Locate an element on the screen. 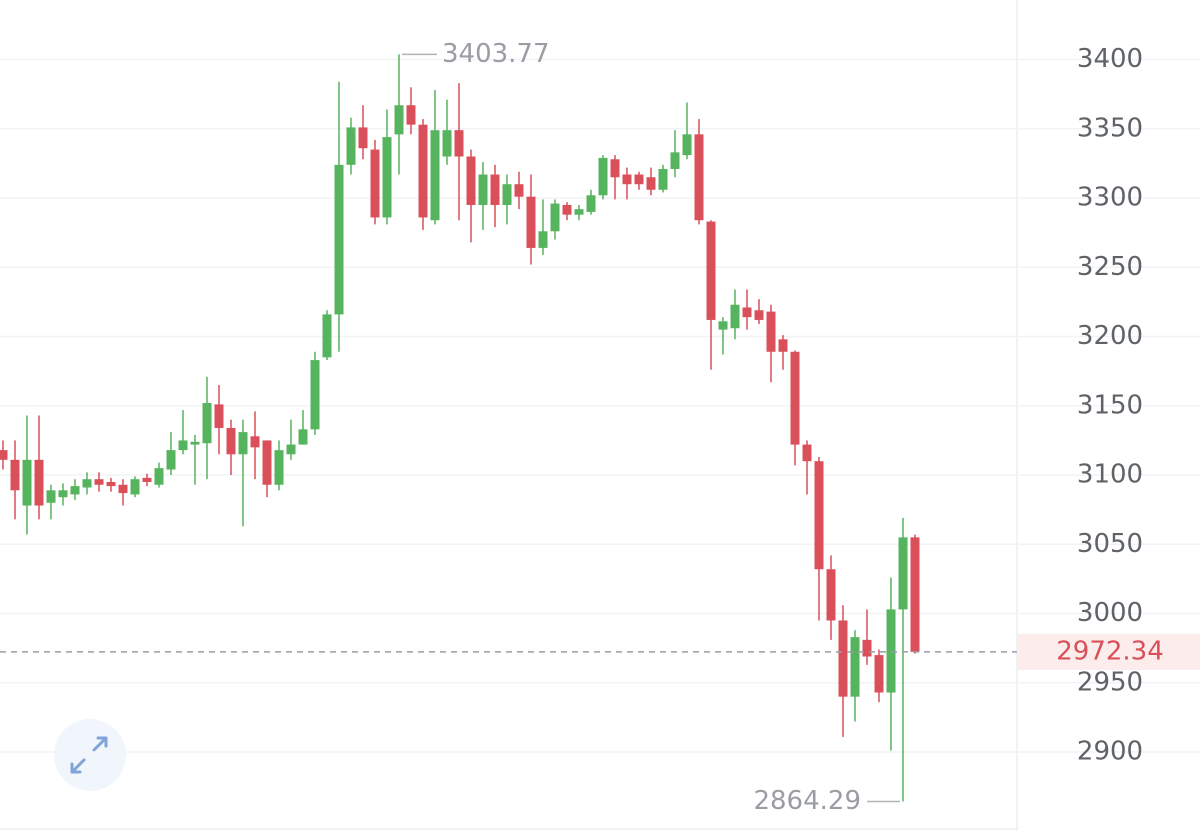 The height and width of the screenshot is (831, 1200). y-tick-label: 3000 is located at coordinates (1110, 613).